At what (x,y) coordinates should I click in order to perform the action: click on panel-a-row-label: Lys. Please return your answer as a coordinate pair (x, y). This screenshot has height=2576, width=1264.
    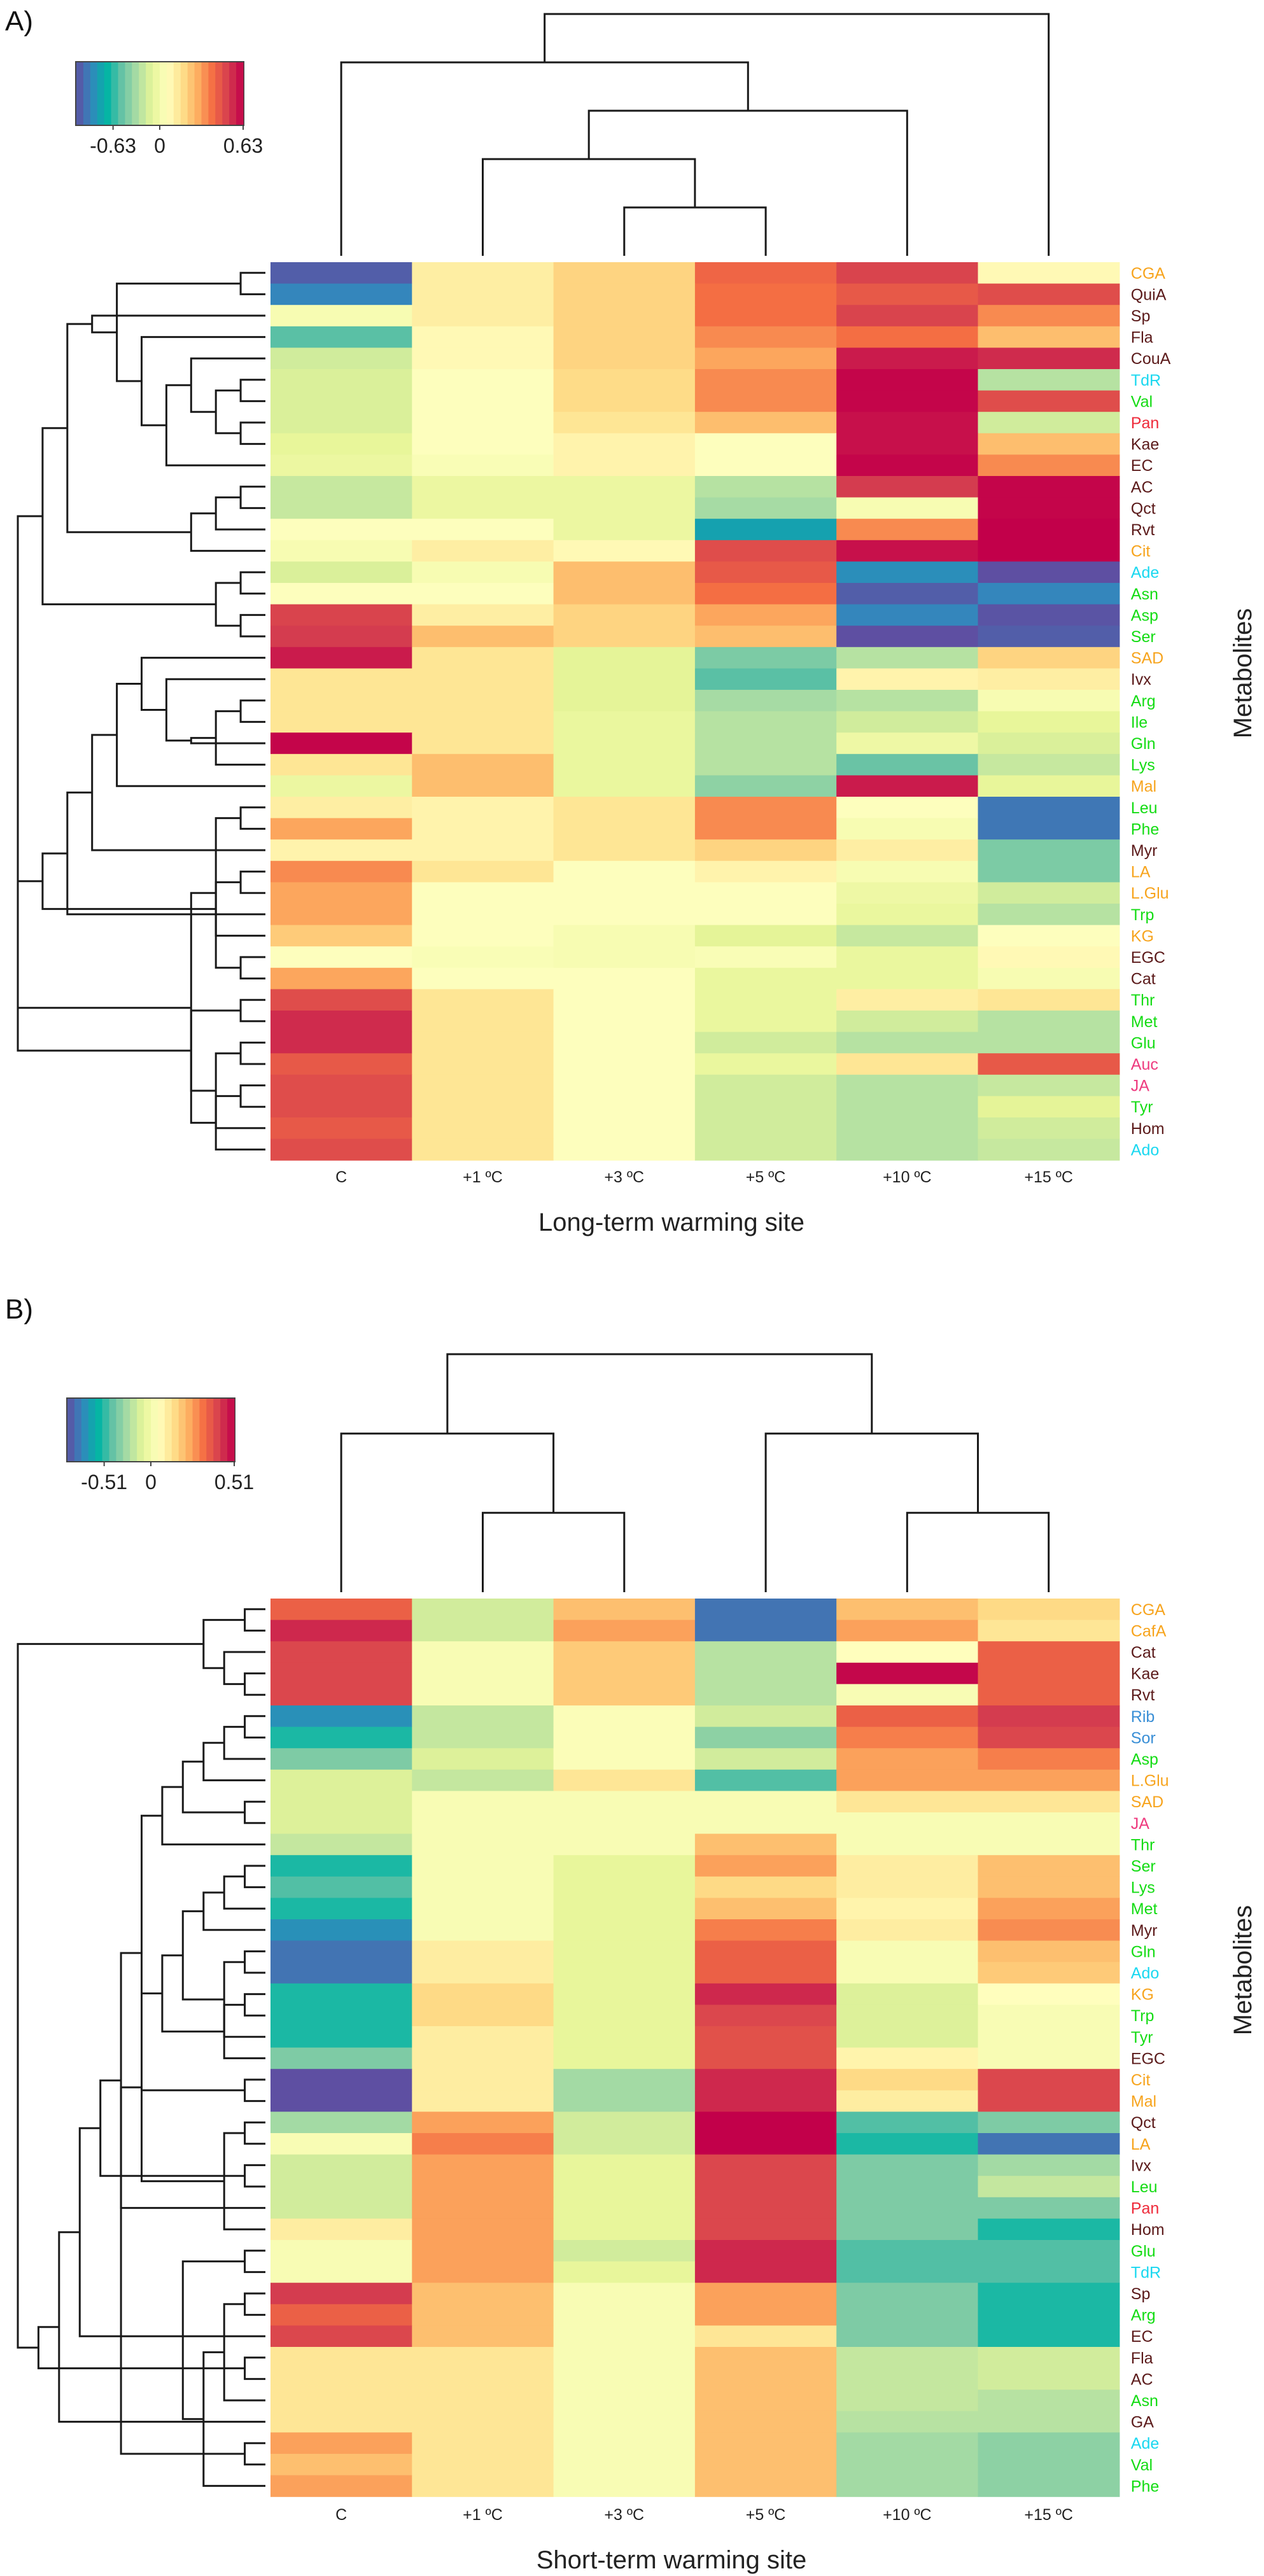
    Looking at the image, I should click on (1143, 765).